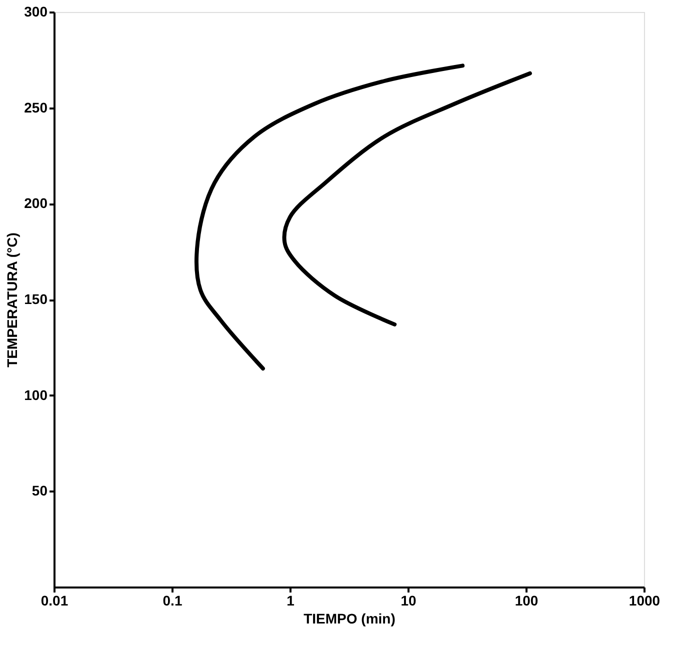 The width and height of the screenshot is (679, 654). I want to click on x-tick-label: 10, so click(408, 600).